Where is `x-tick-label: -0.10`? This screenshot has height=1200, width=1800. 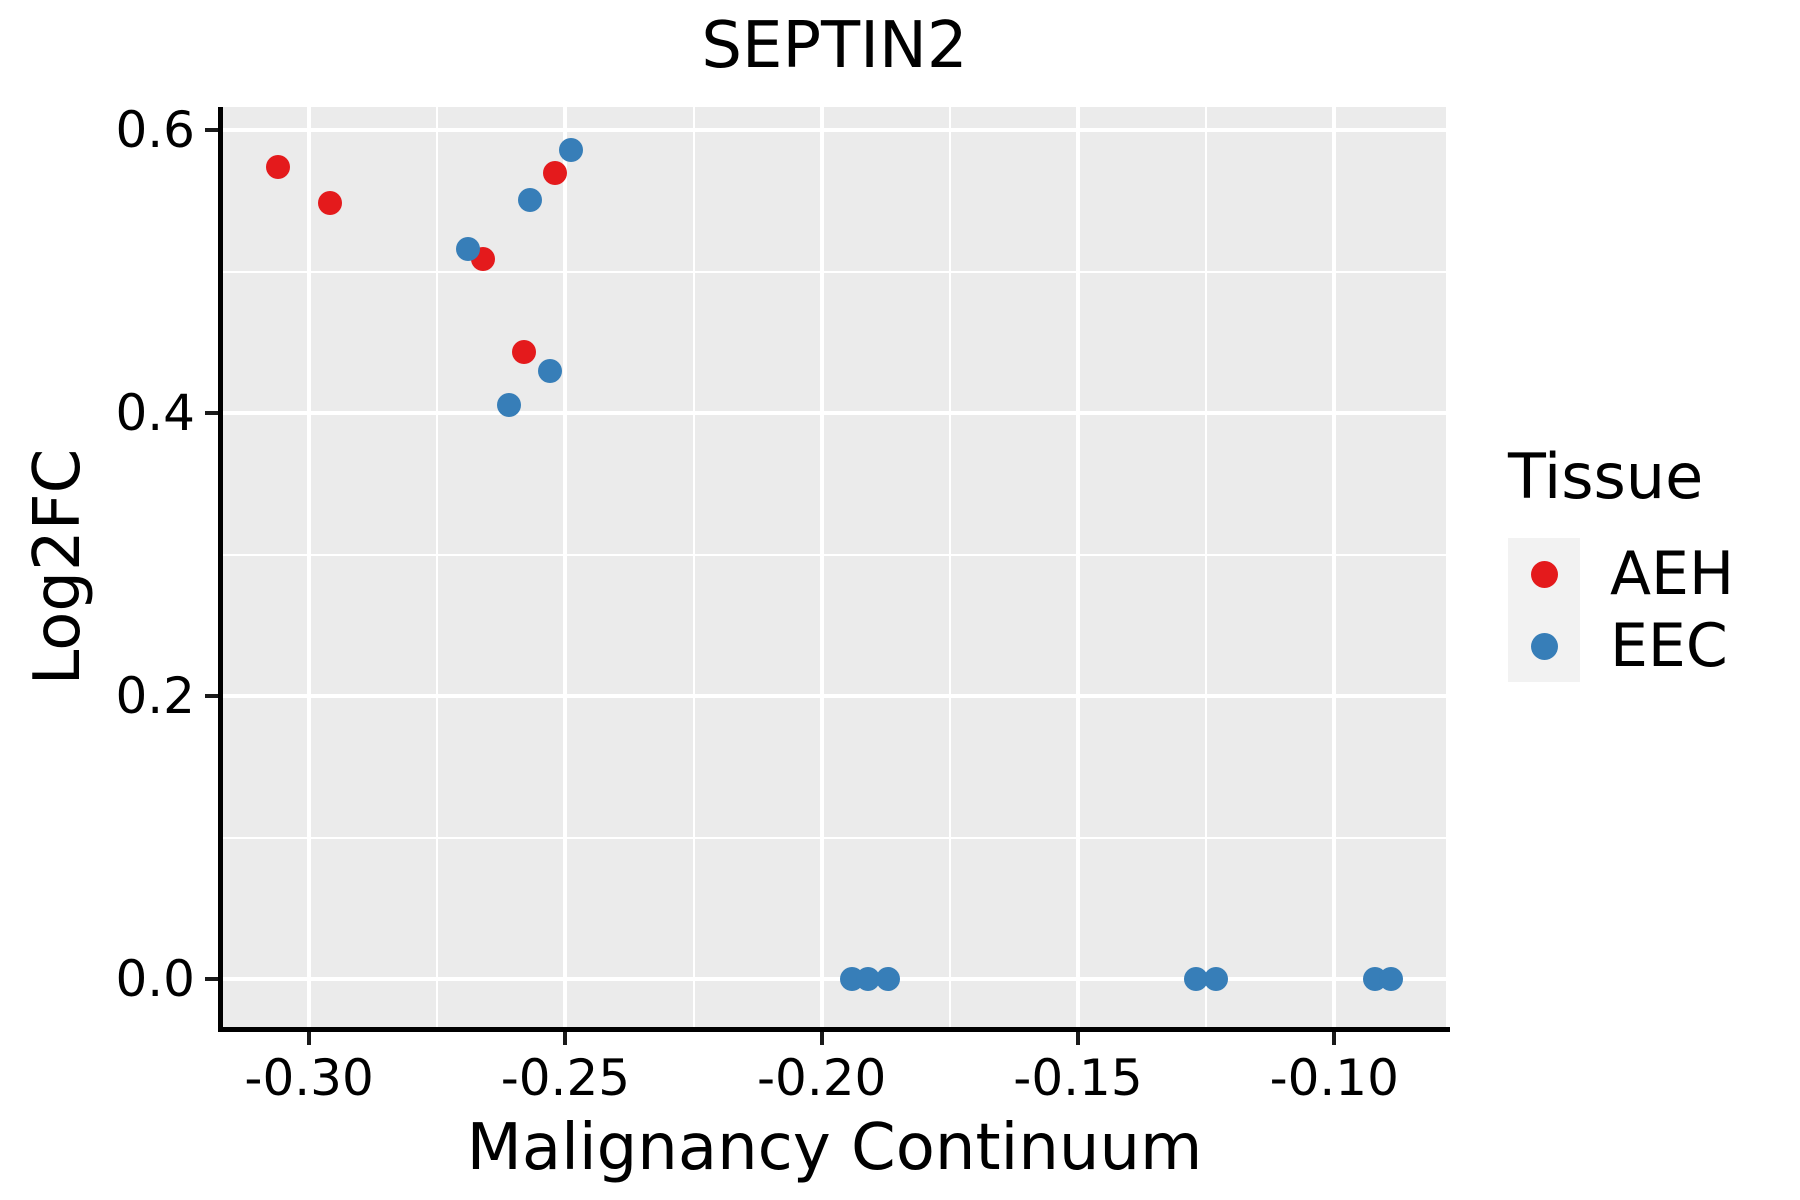 x-tick-label: -0.10 is located at coordinates (1334, 1078).